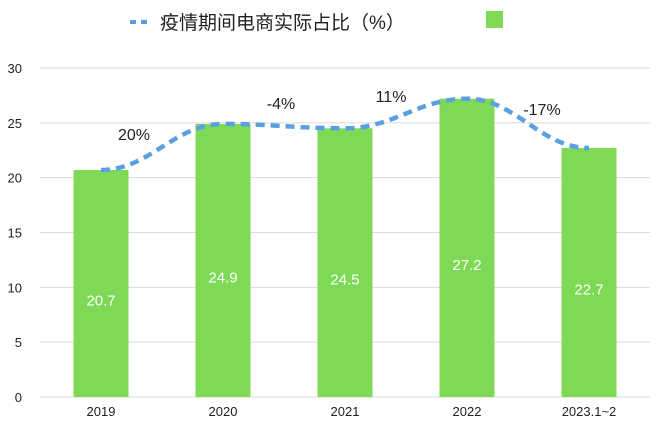 The width and height of the screenshot is (660, 431). I want to click on y-axis: 0 5 10 15 20 25 30, so click(15, 233).